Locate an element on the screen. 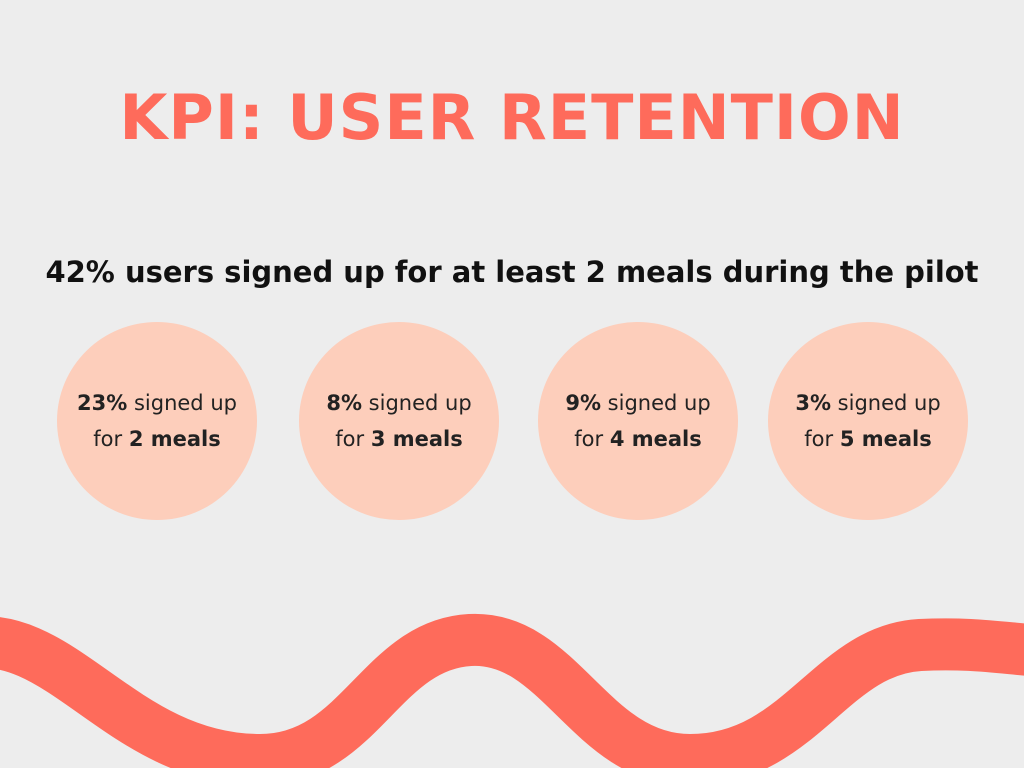 The image size is (1024, 768). stat-meals: 5 meals is located at coordinates (885, 439).